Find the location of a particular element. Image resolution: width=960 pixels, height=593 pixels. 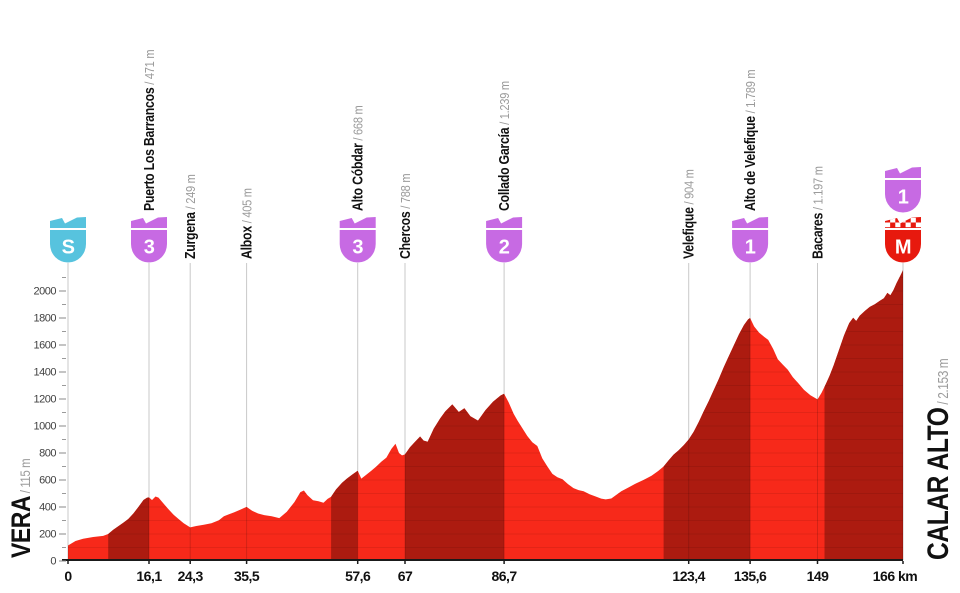

station-label: Puerto Los Barrancos / 471 m is located at coordinates (149, 130).